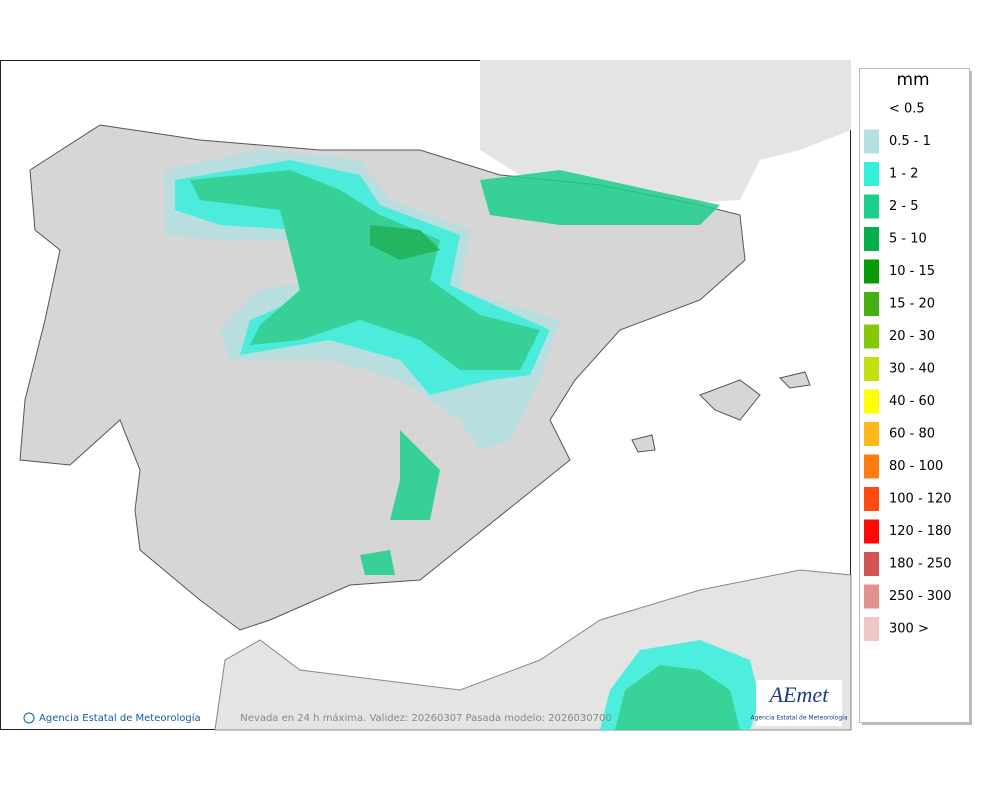 This screenshot has height=794, width=1000. Describe the element at coordinates (907, 109) in the screenshot. I see `legend-label: < 0.5` at that location.